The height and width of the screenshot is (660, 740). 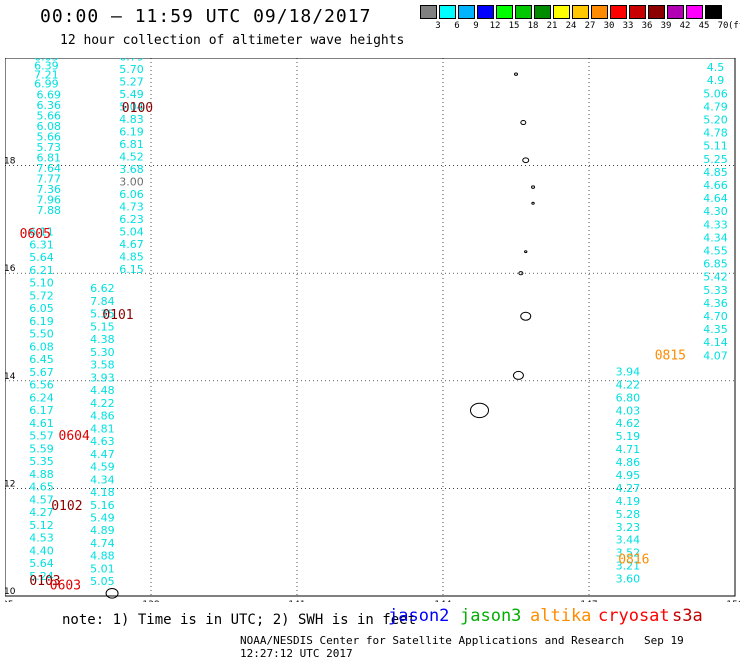 What do you see at coordinates (102, 390) in the screenshot?
I see `wave-height-value: 4.48` at bounding box center [102, 390].